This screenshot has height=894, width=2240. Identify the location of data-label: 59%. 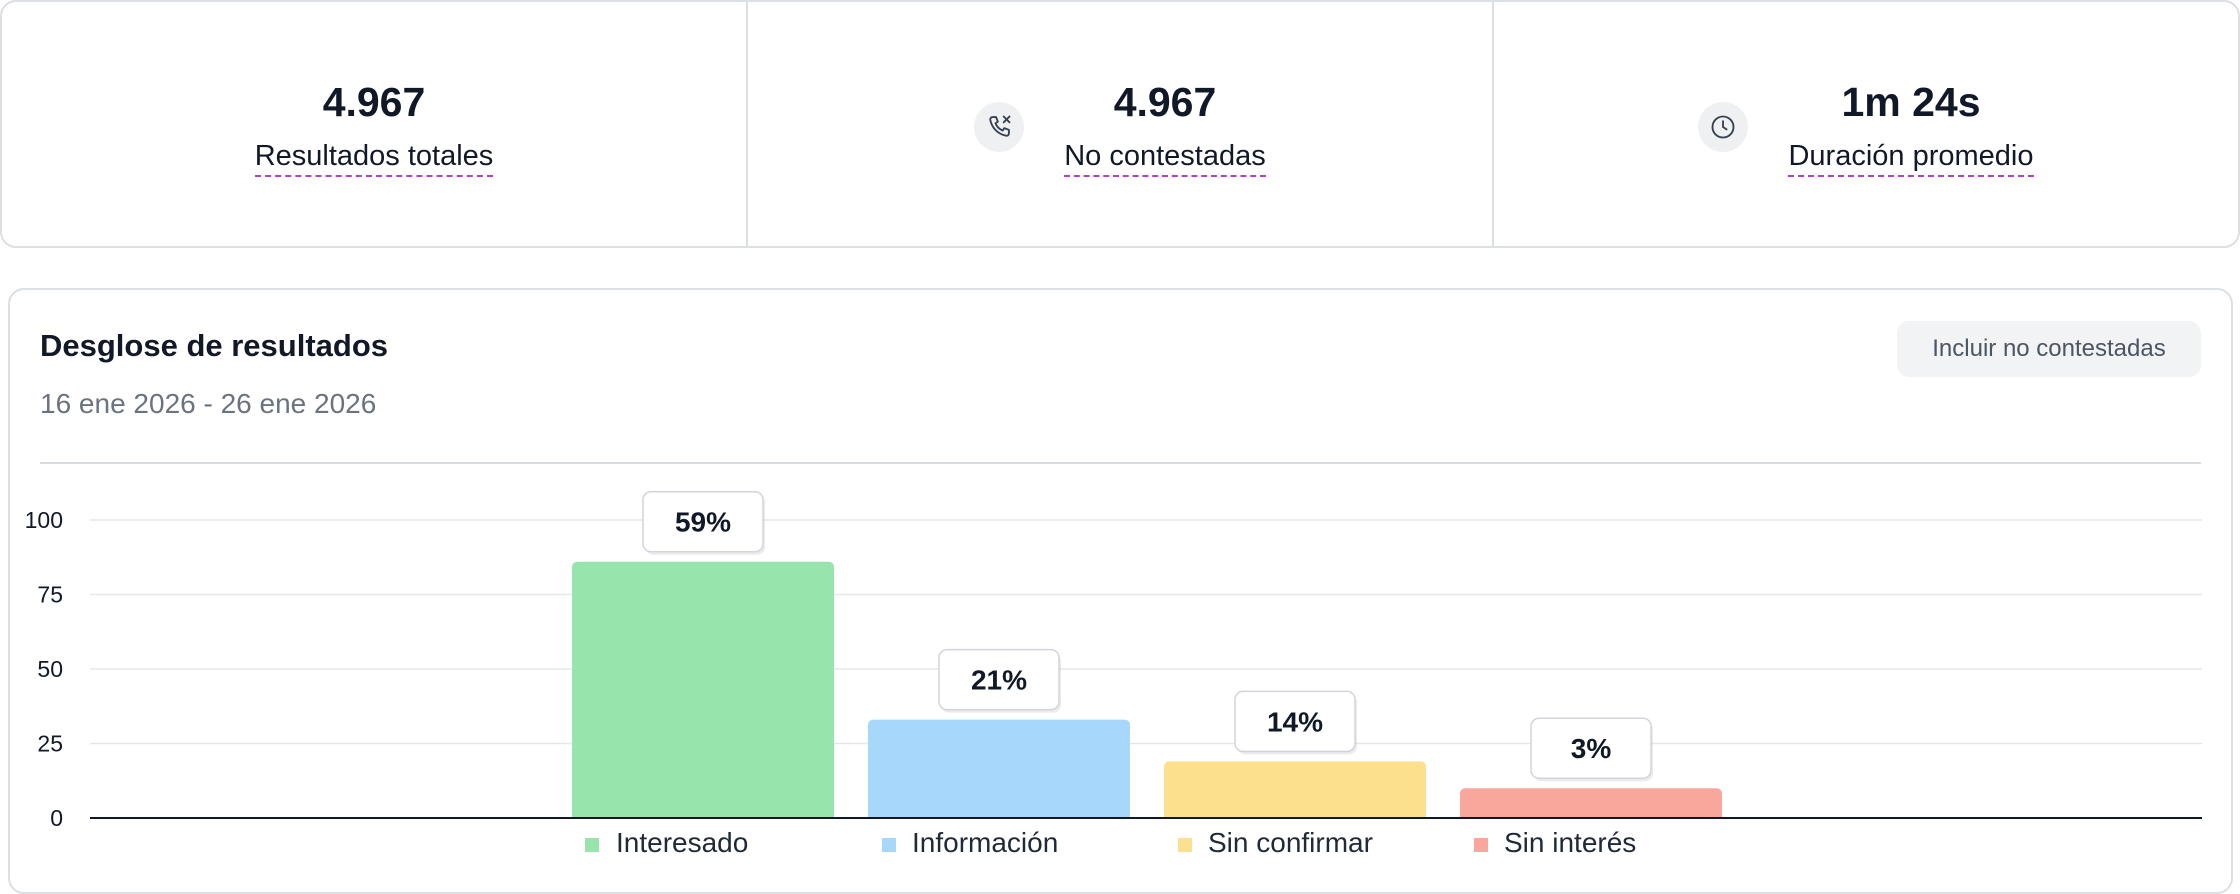
(703, 522).